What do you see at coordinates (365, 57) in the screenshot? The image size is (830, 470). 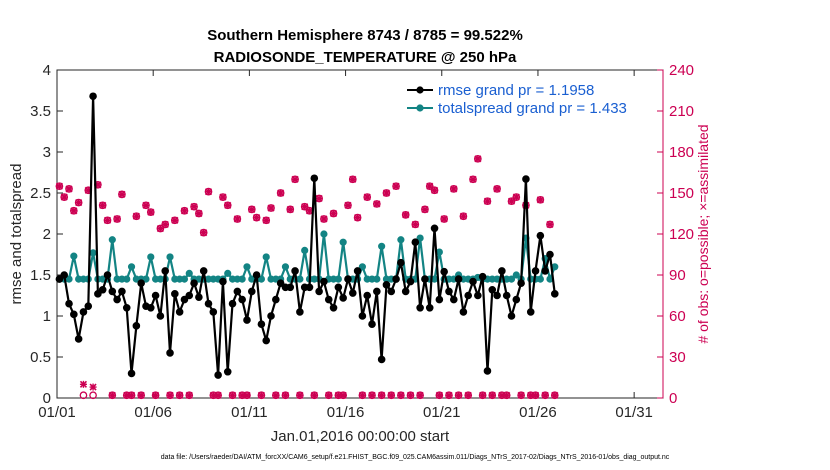 I see `chart-subtitle: RADIOSONDE_TEMPERATURE @ 250 hPa` at bounding box center [365, 57].